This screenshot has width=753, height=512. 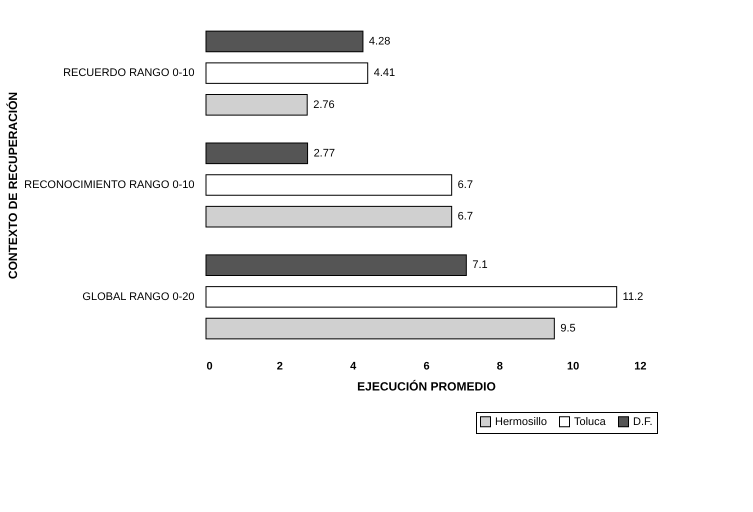 What do you see at coordinates (128, 73) in the screenshot?
I see `y-tick-label: RECUERDO RANGO 0-10` at bounding box center [128, 73].